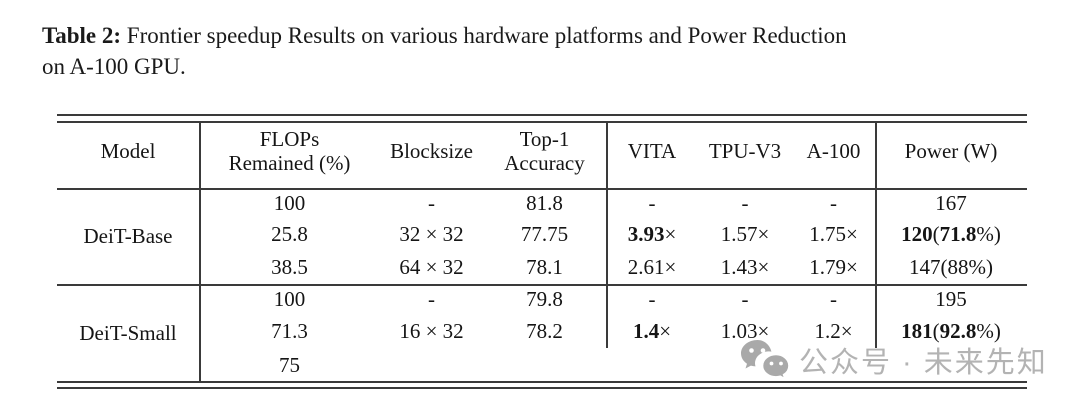 The width and height of the screenshot is (1080, 414). What do you see at coordinates (128, 151) in the screenshot?
I see `header-model: Model` at bounding box center [128, 151].